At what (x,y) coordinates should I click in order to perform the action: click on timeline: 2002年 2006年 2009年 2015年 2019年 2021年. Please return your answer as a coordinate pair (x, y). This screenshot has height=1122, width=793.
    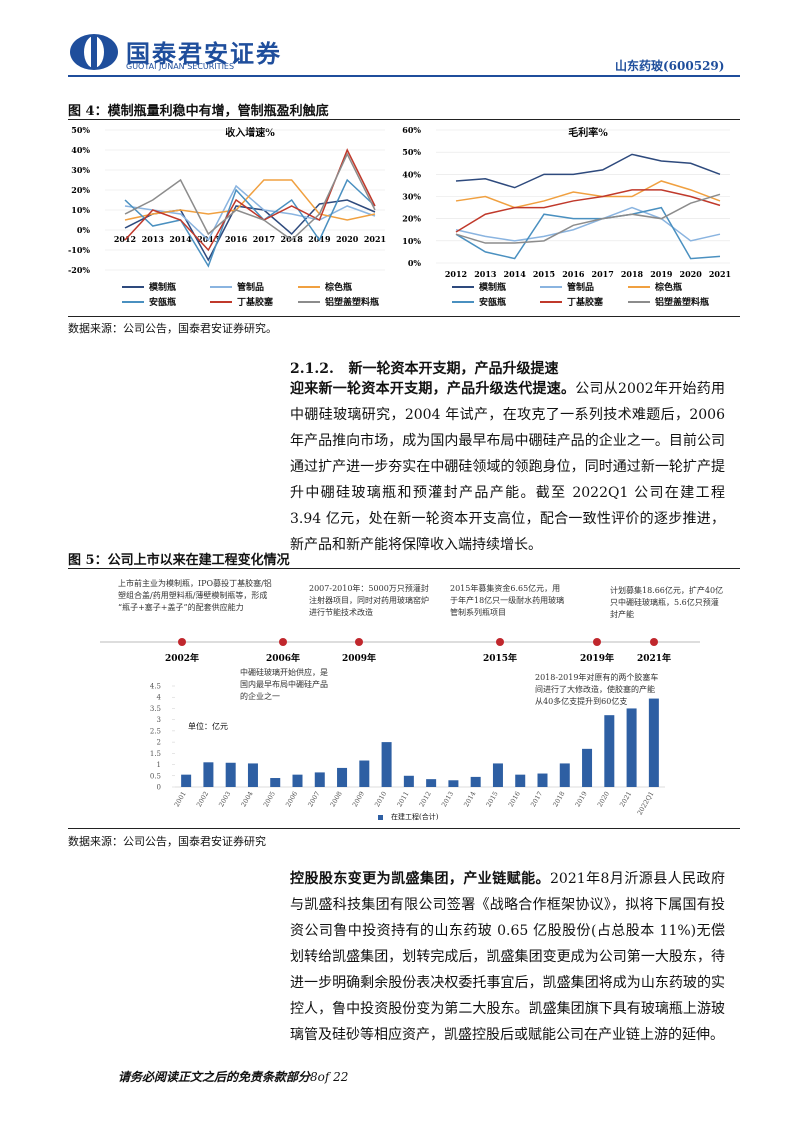
    Looking at the image, I should click on (400, 651).